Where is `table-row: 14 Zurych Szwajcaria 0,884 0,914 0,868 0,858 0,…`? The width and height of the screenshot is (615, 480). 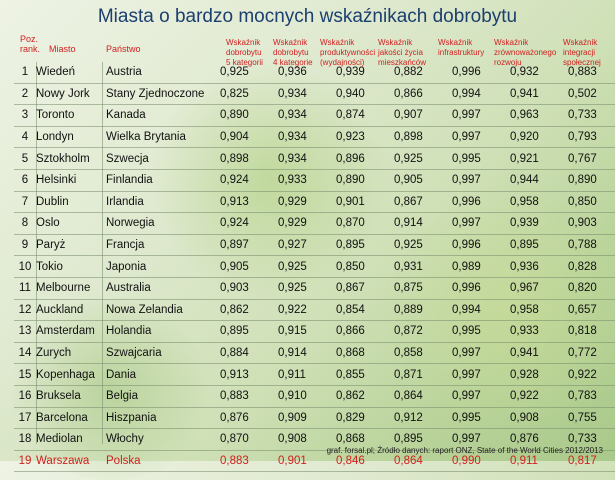 table-row: 14 Zurych Szwajcaria 0,884 0,914 0,868 0,858 0,… is located at coordinates (314, 353).